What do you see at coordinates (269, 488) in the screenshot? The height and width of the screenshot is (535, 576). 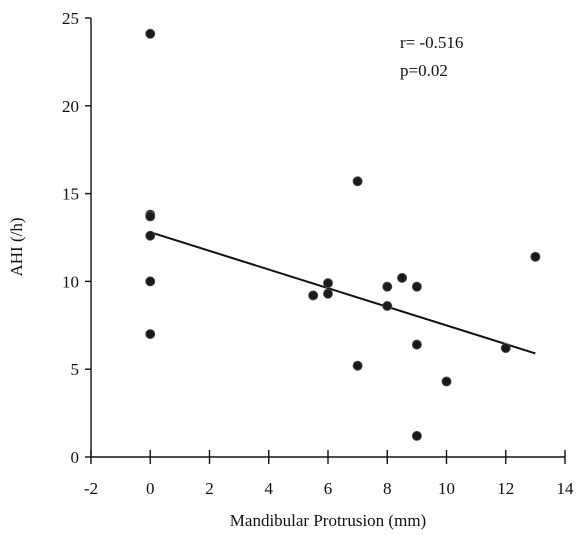 I see `x-tick-label-3: 4` at bounding box center [269, 488].